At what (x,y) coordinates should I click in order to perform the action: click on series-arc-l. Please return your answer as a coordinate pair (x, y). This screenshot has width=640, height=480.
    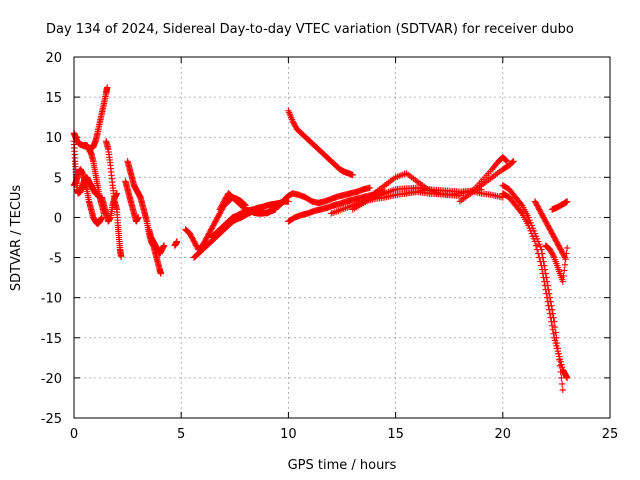
    Looking at the image, I should click on (215, 223).